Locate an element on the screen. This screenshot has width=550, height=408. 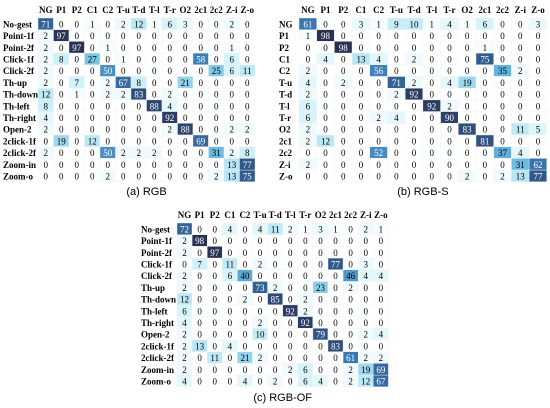
cell-value-label: 10 is located at coordinates (415, 24).